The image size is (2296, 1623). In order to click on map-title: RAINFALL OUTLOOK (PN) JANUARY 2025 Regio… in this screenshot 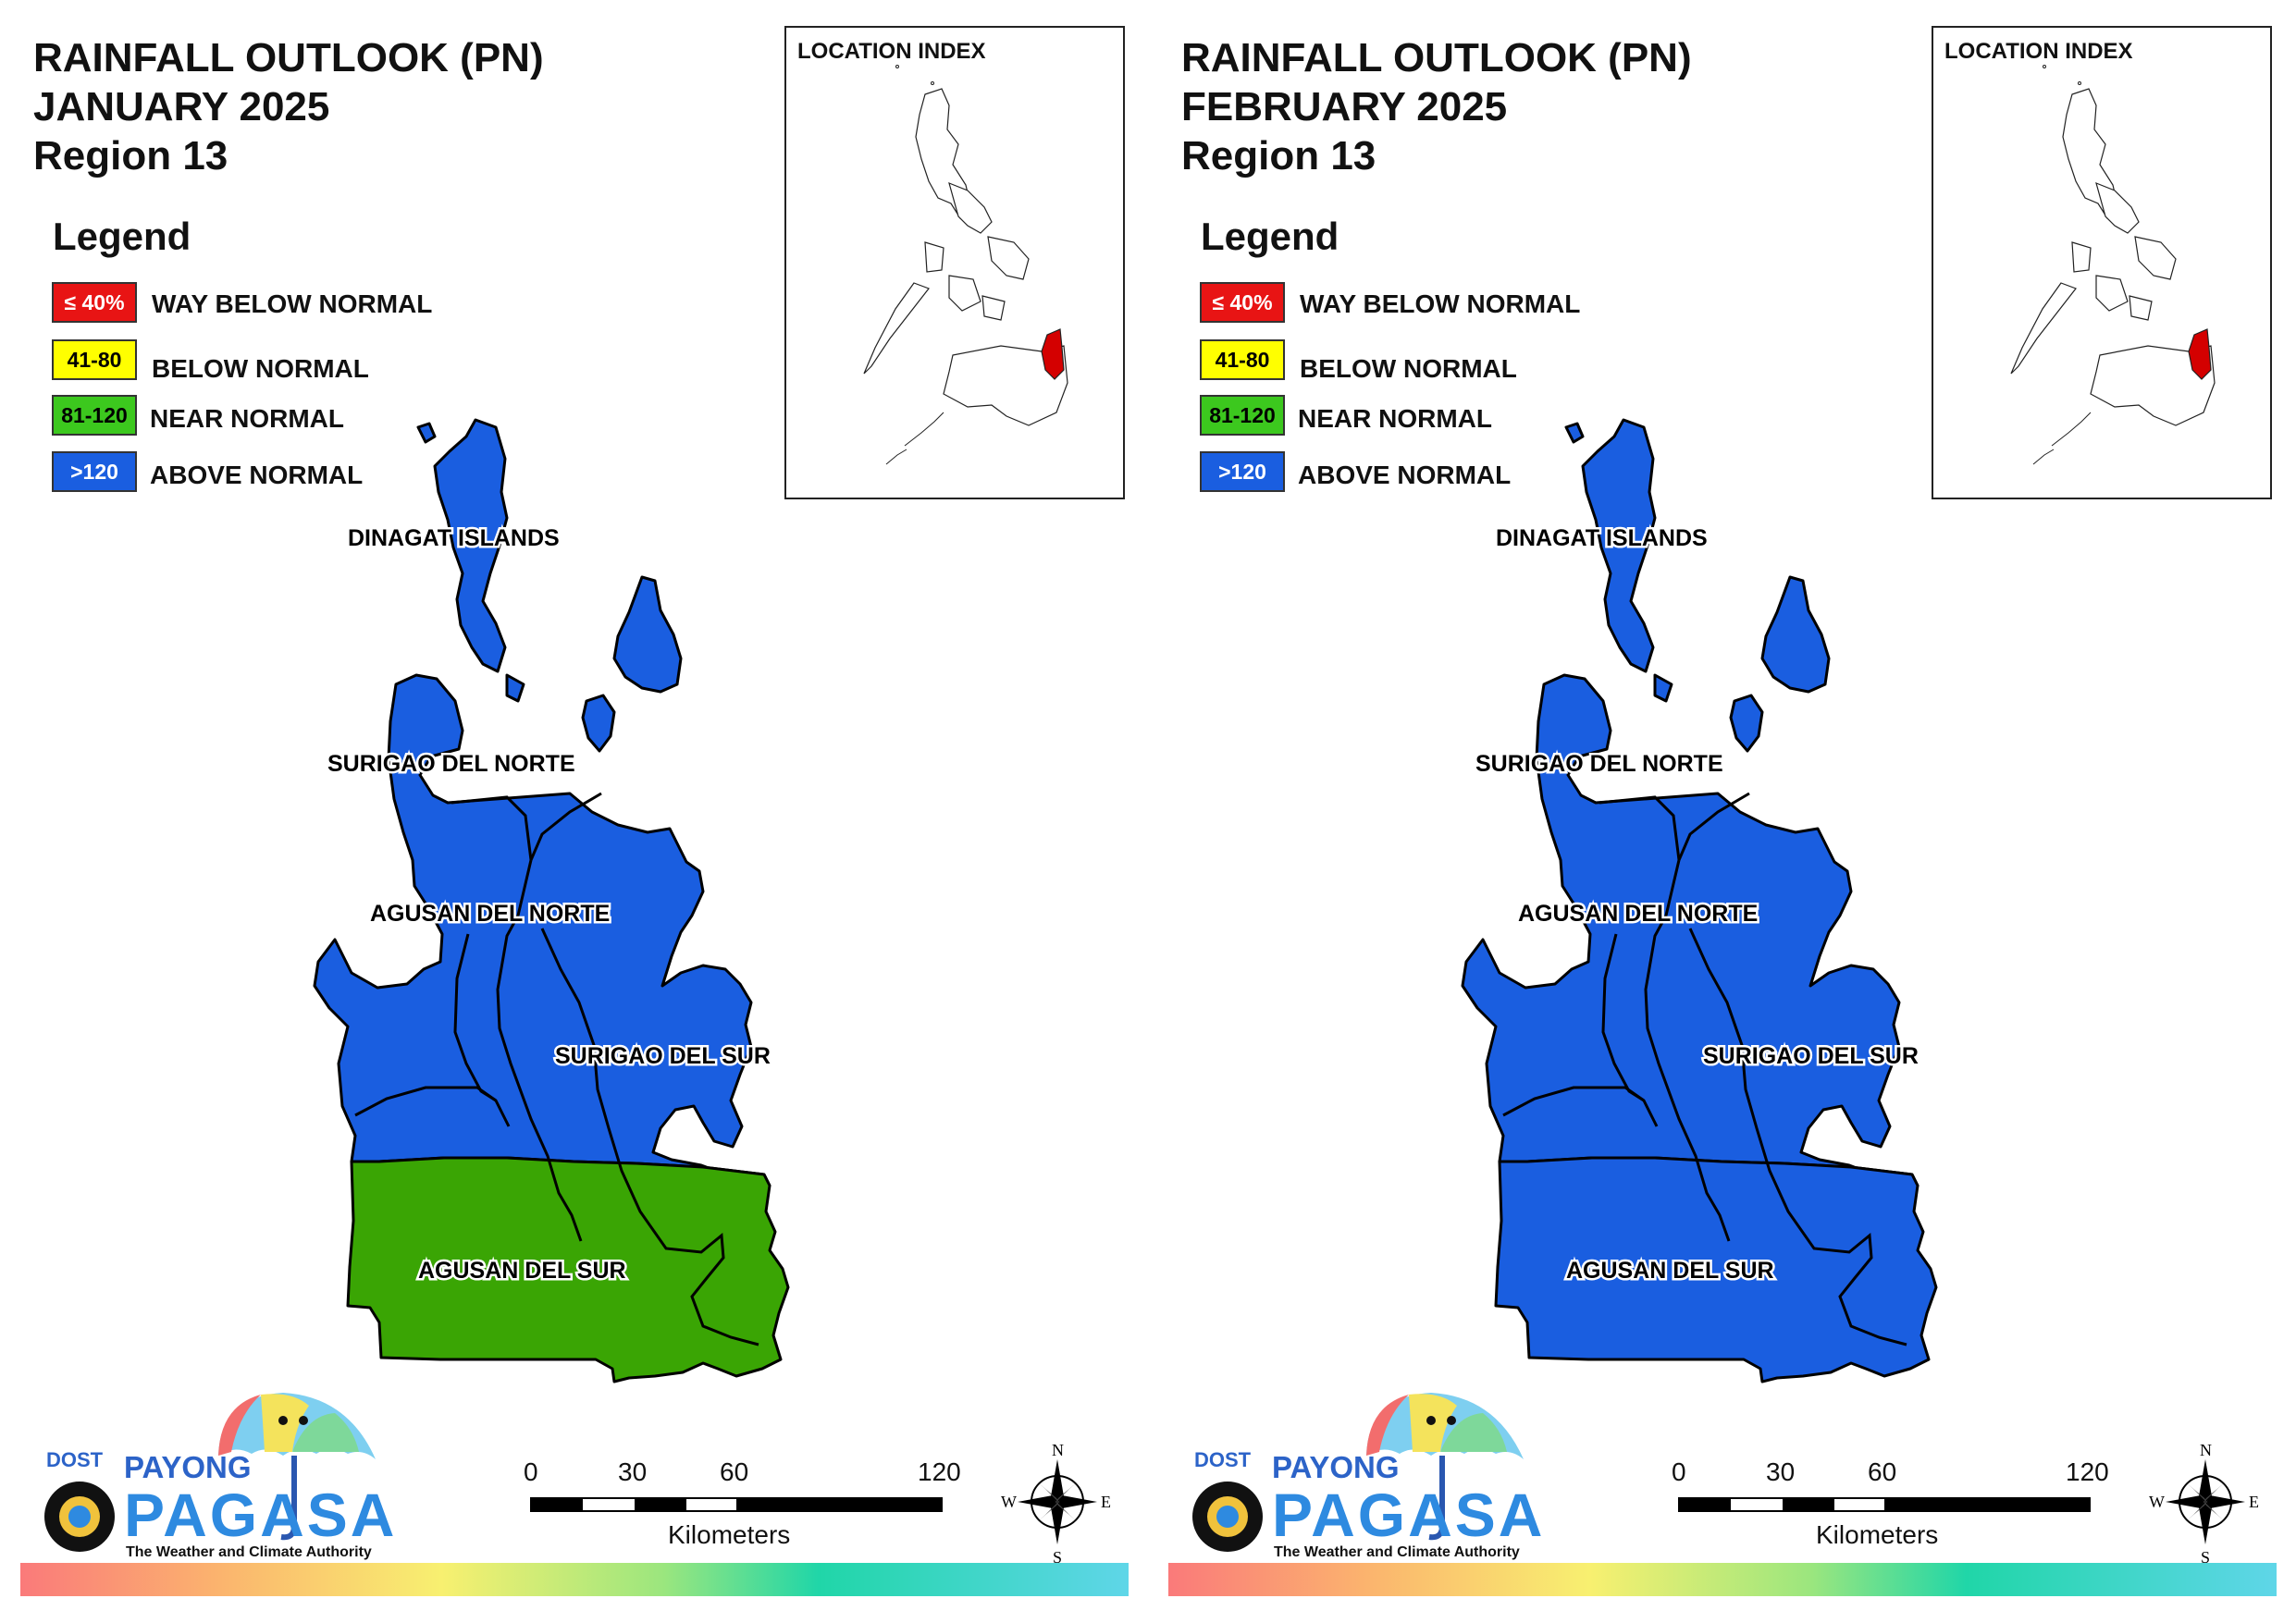, I will do `click(288, 106)`.